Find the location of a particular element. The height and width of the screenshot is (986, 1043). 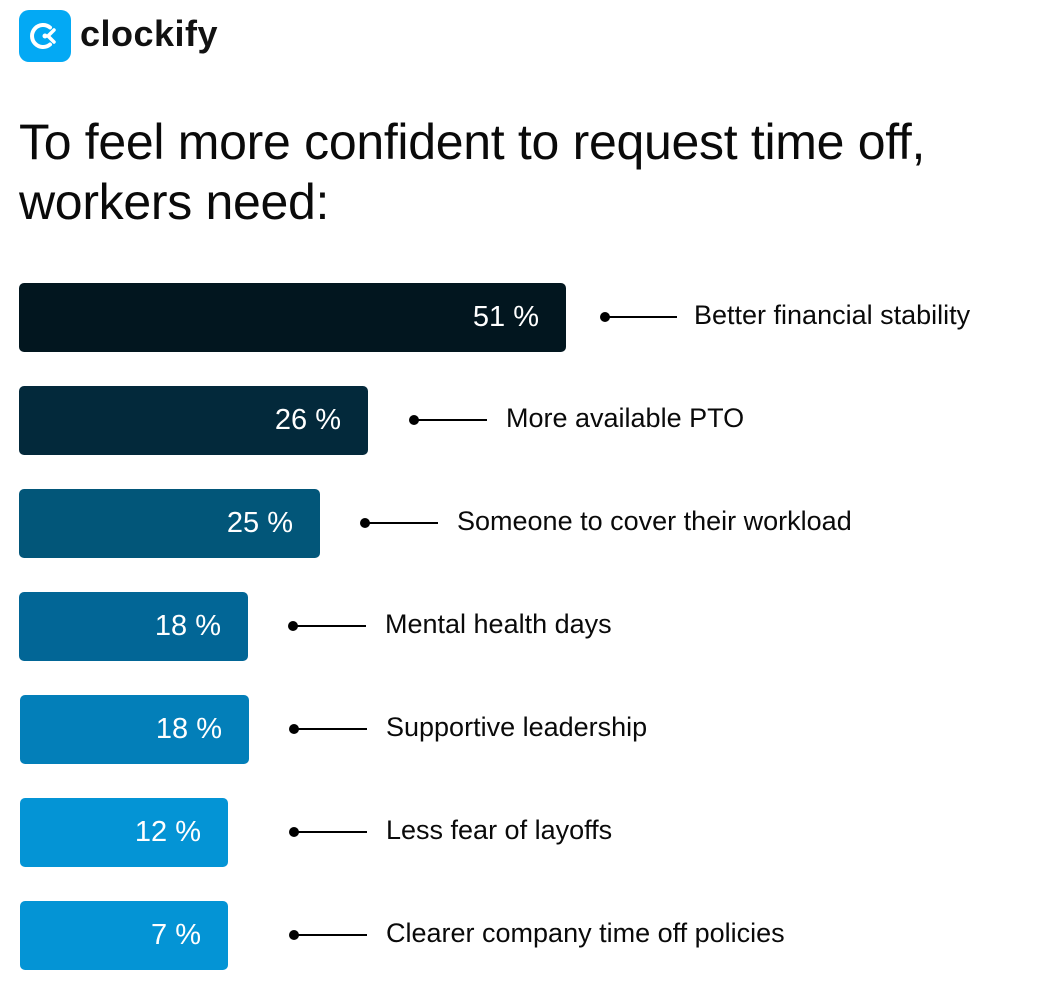

category-label: Clearer company time off policies is located at coordinates (585, 933).